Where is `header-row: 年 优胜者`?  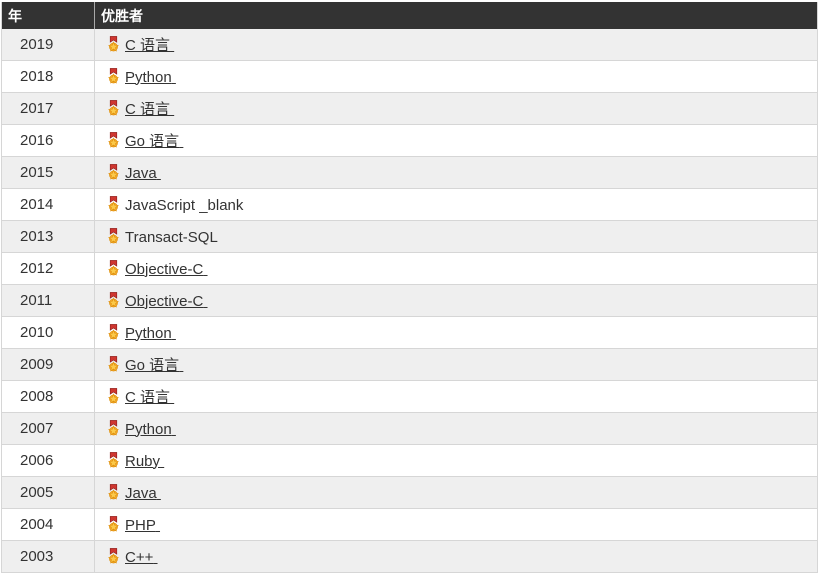 header-row: 年 优胜者 is located at coordinates (409, 15).